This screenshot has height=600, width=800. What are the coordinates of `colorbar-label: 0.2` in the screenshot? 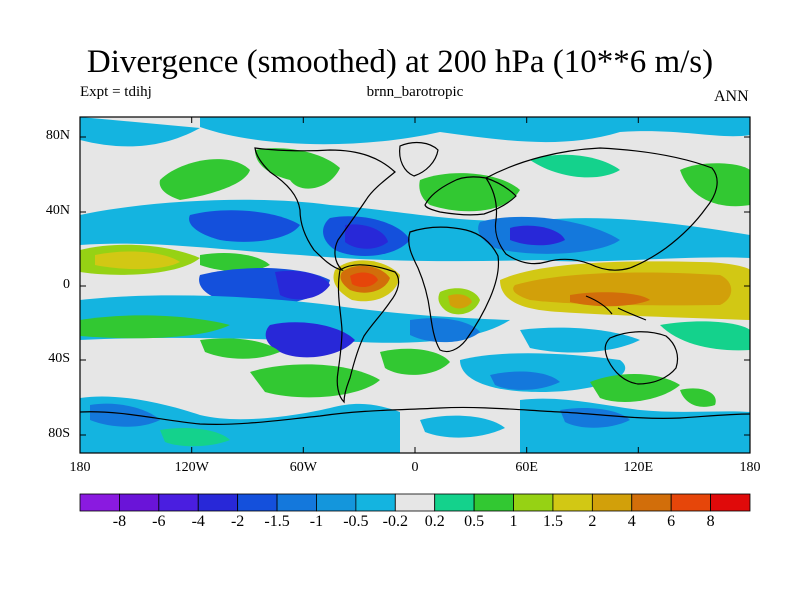 It's located at (434, 521).